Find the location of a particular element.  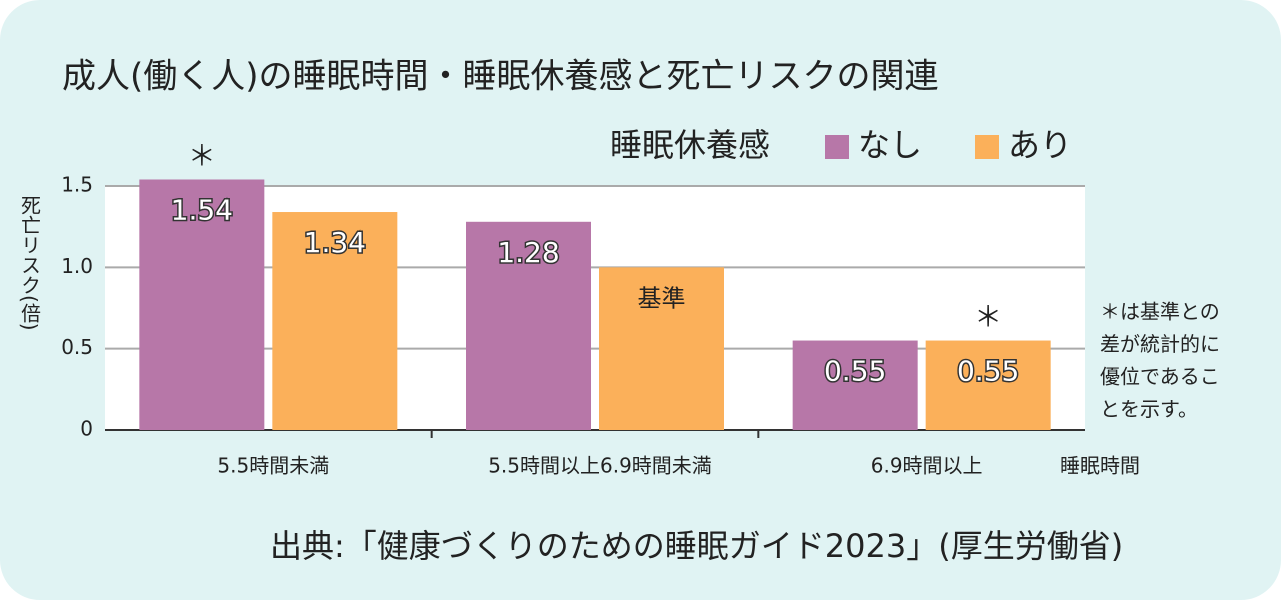

x-axis-label: 睡眠時間 is located at coordinates (1100, 466).